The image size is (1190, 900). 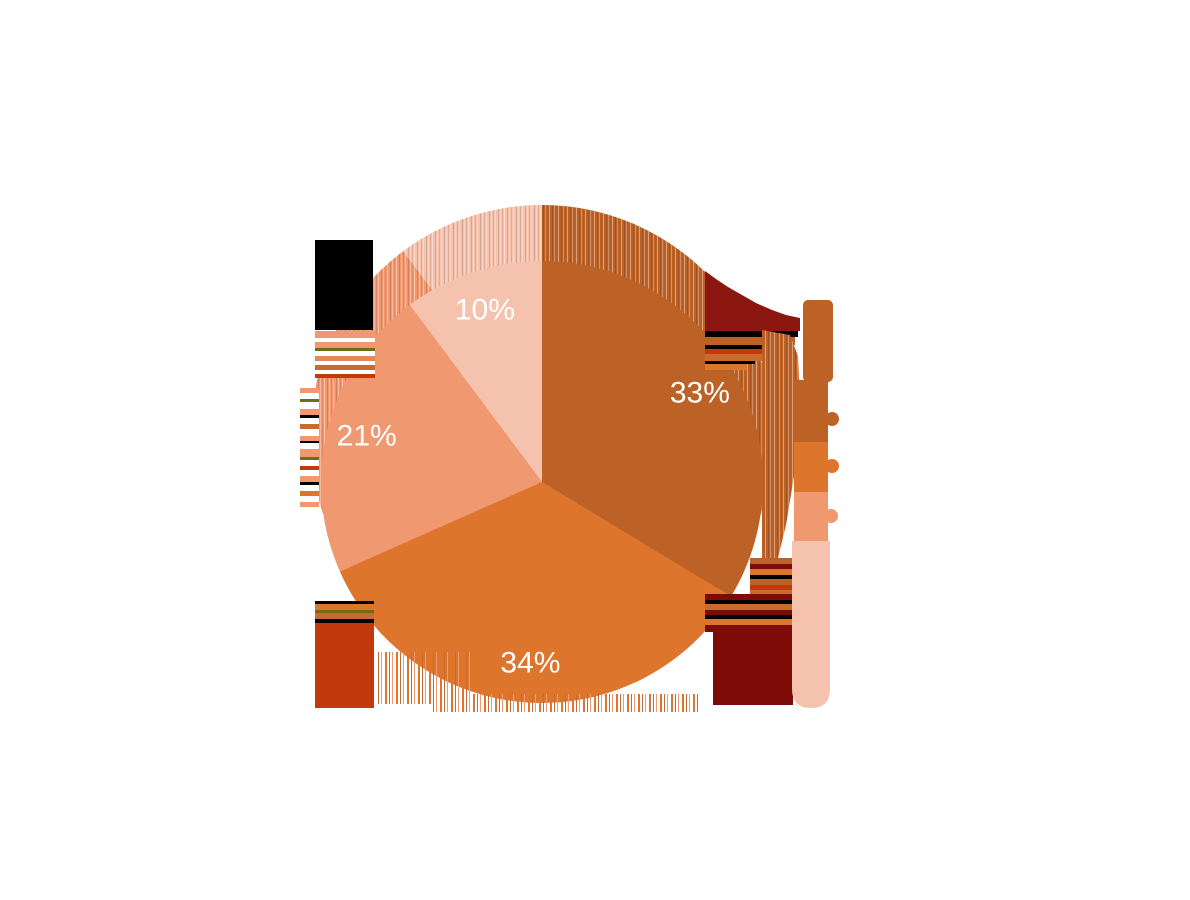 What do you see at coordinates (700, 393) in the screenshot?
I see `pie-label-1: 33%` at bounding box center [700, 393].